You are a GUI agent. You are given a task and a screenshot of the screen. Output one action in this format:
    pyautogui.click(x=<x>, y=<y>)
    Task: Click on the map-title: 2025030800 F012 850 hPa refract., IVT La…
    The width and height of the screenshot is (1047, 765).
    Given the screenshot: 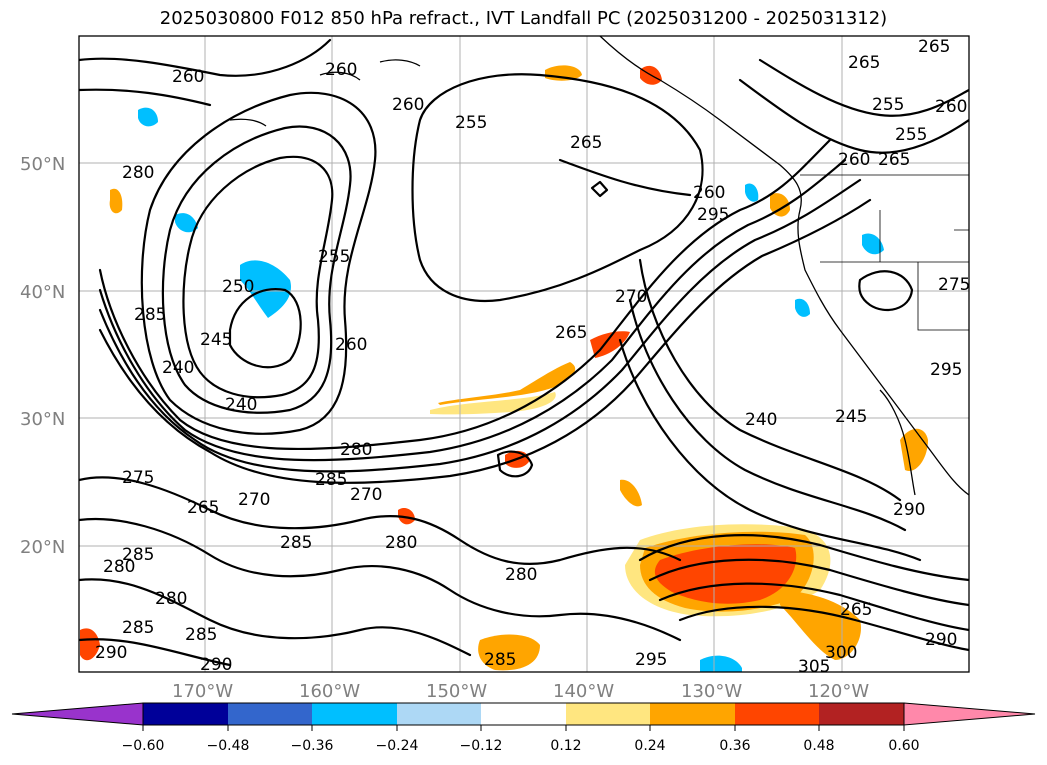 What is the action you would take?
    pyautogui.click(x=523, y=18)
    